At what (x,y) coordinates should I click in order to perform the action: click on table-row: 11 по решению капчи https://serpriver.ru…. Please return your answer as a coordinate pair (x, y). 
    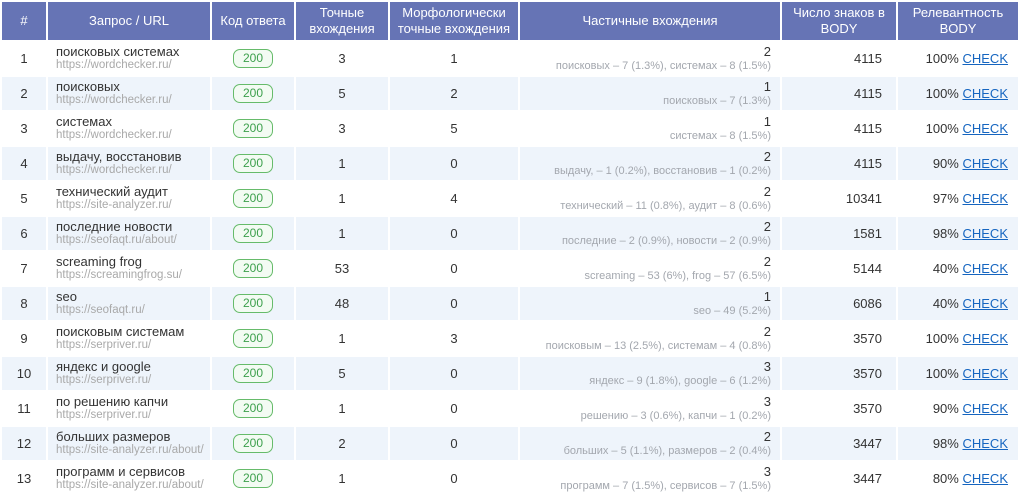
    Looking at the image, I should click on (510, 408).